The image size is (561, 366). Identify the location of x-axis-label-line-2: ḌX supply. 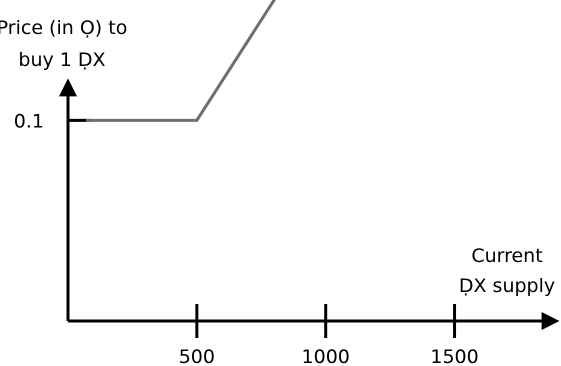
(507, 286).